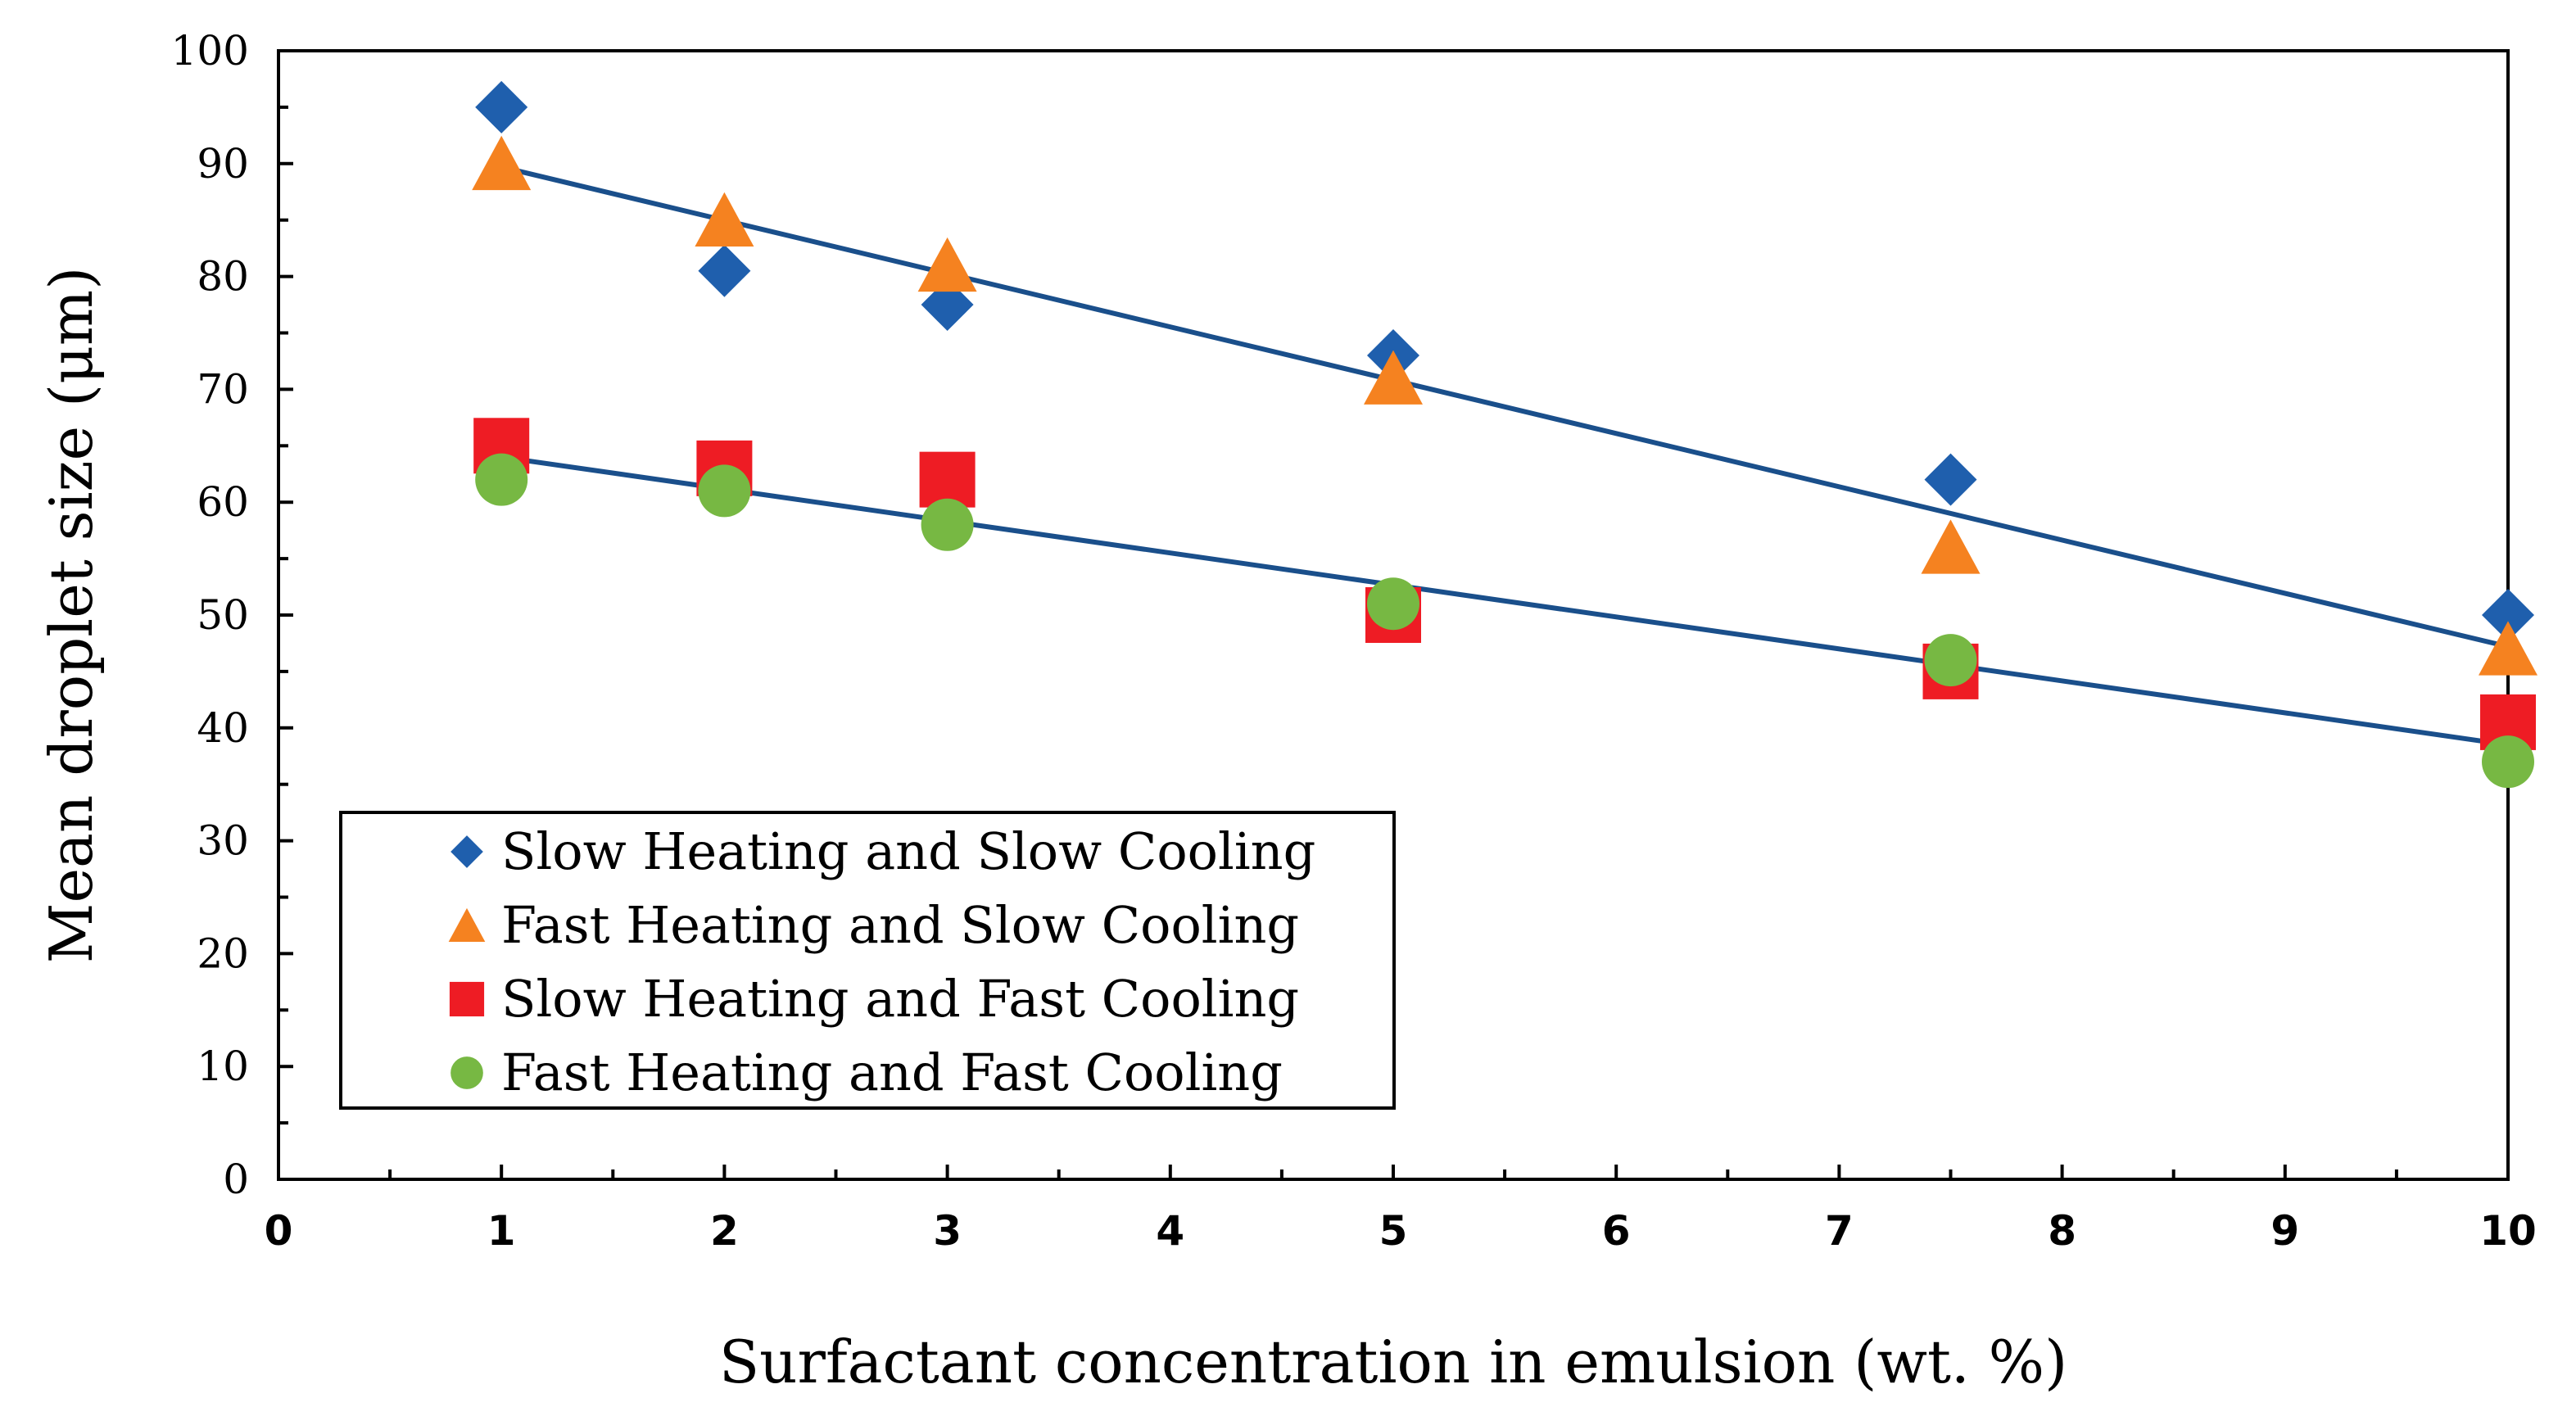 This screenshot has height=1425, width=2576. Describe the element at coordinates (71, 616) in the screenshot. I see `y-axis-title: Mean droplet size (μm)` at that location.